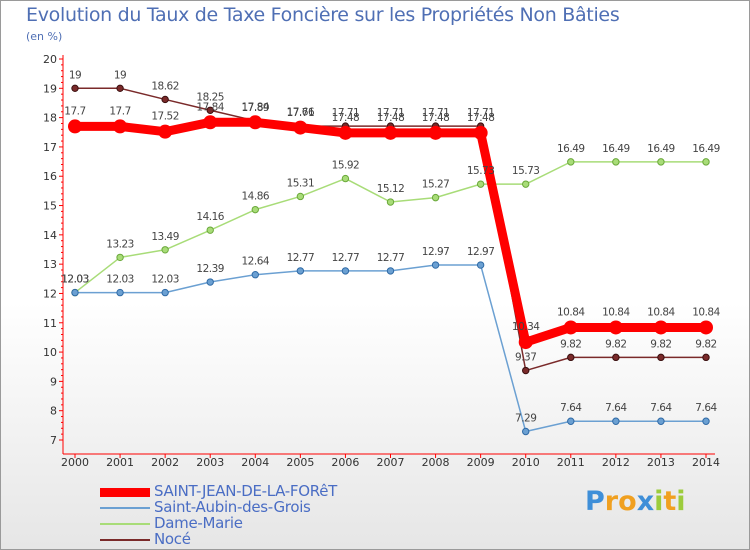 The width and height of the screenshot is (750, 550). I want to click on legend-label: Saint-Aubin-des-Grois, so click(232, 507).